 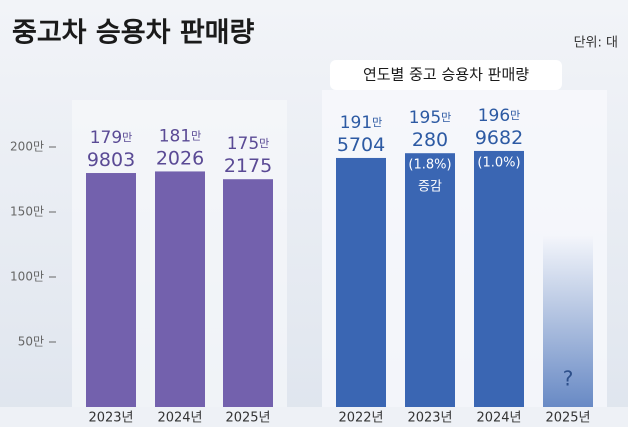 What do you see at coordinates (314, 417) in the screenshot?
I see `axis-strip` at bounding box center [314, 417].